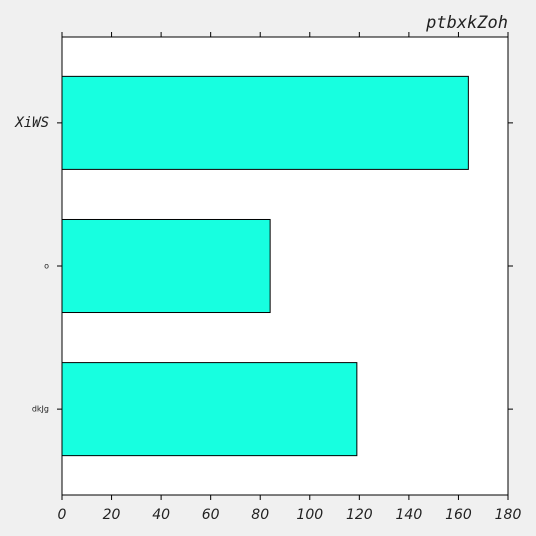 This screenshot has height=536, width=536. I want to click on y-tick-label-2: dkJg, so click(40, 409).